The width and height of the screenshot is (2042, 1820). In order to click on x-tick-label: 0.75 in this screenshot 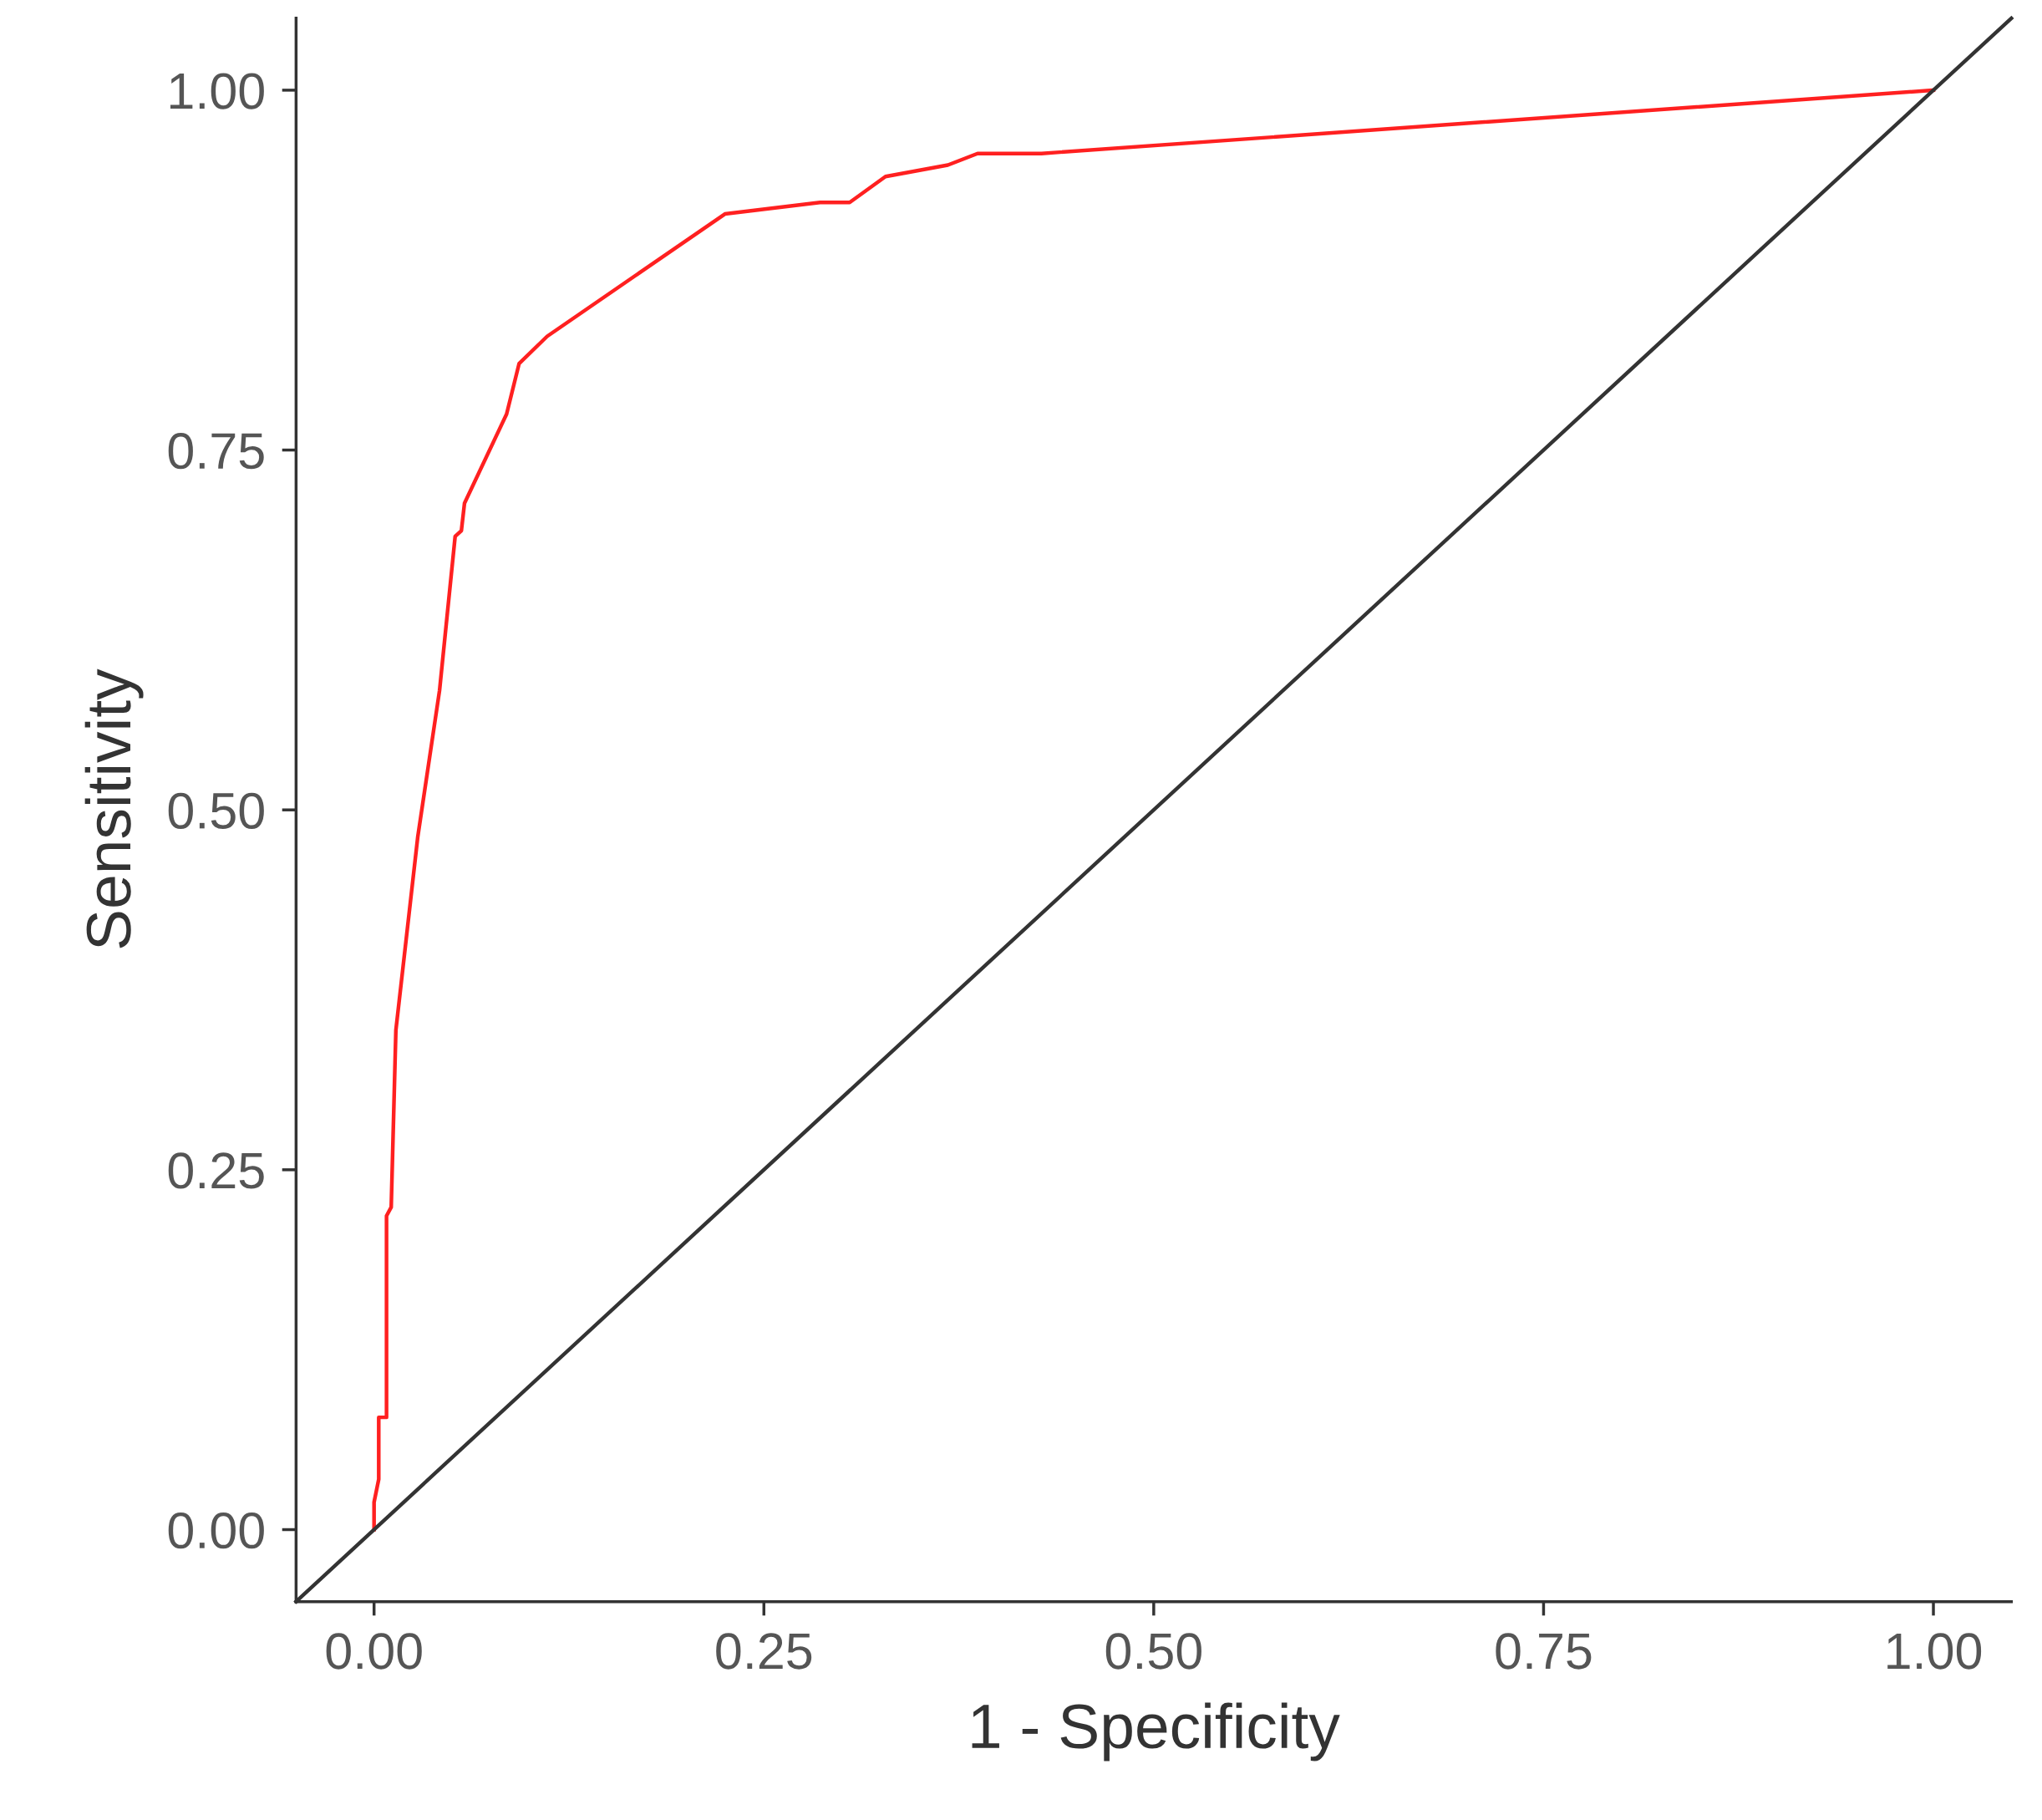, I will do `click(1544, 1652)`.